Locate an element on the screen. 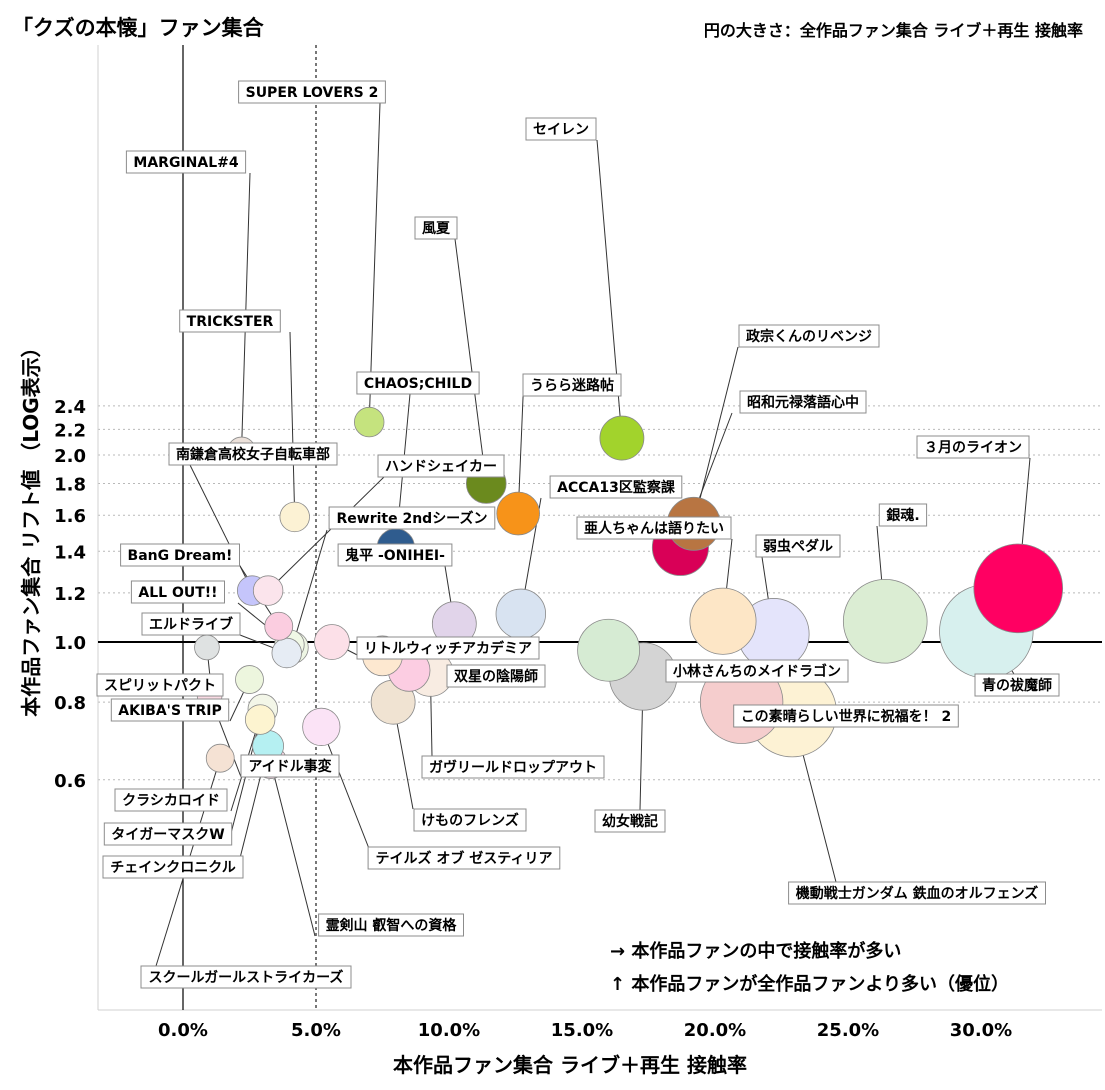 This screenshot has width=1105, height=1090. point-label: ACCA13区監察課 is located at coordinates (616, 487).